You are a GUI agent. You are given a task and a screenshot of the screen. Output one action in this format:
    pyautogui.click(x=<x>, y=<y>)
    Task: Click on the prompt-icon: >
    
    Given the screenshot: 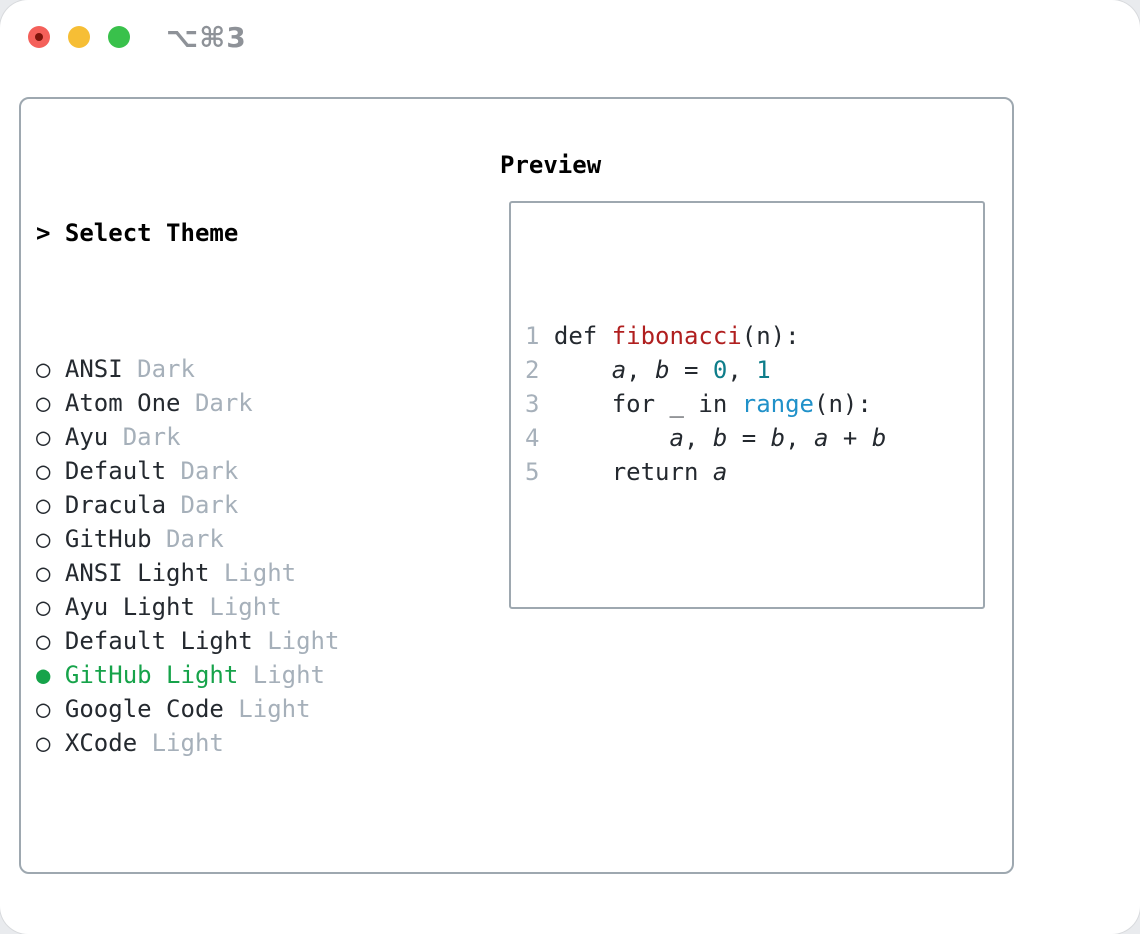 What is the action you would take?
    pyautogui.click(x=50, y=233)
    